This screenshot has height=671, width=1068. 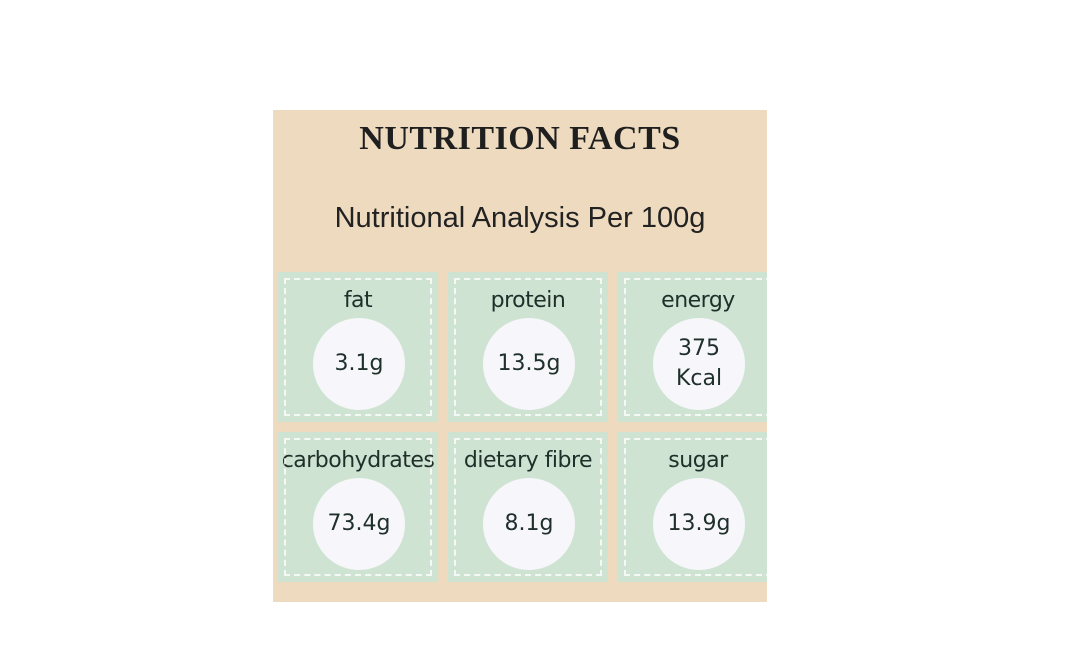 I want to click on nutrient-cell: fat 3.1g, so click(x=358, y=347).